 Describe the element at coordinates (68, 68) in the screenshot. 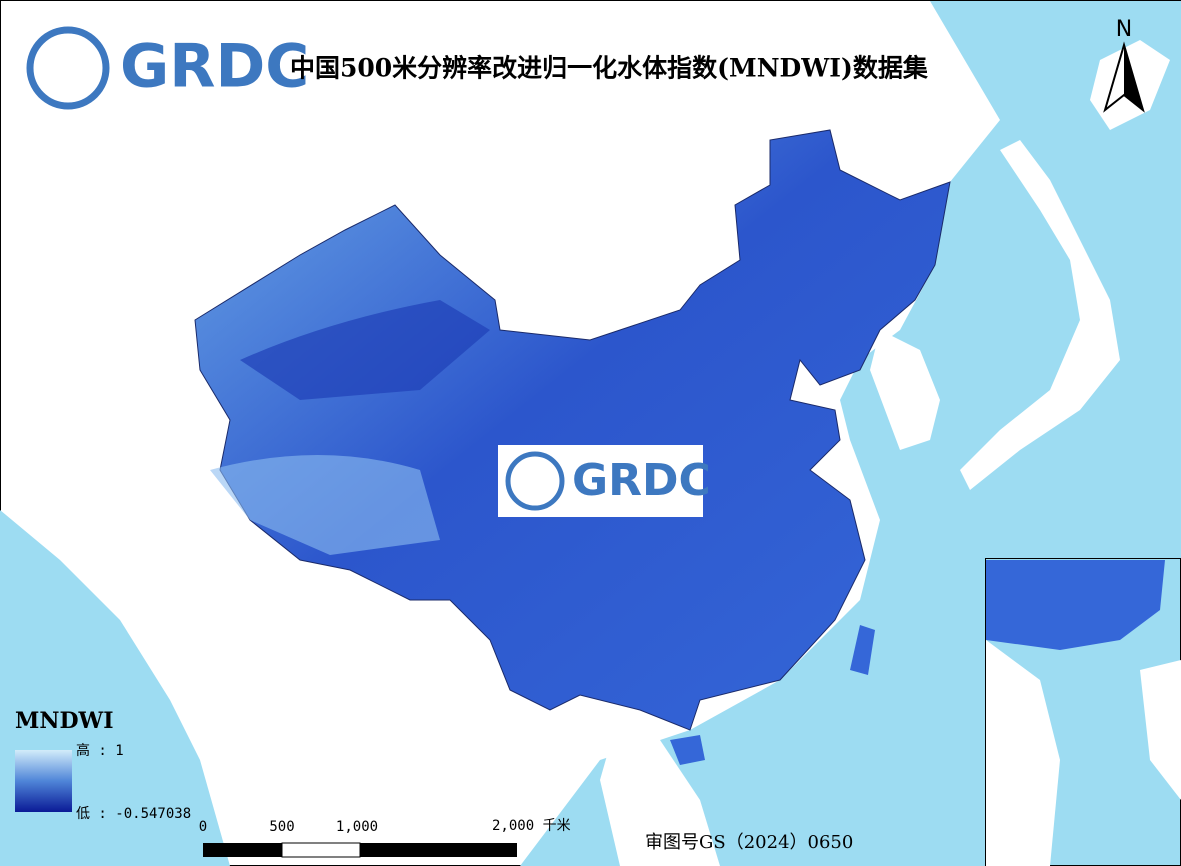

I see `logo-globe` at that location.